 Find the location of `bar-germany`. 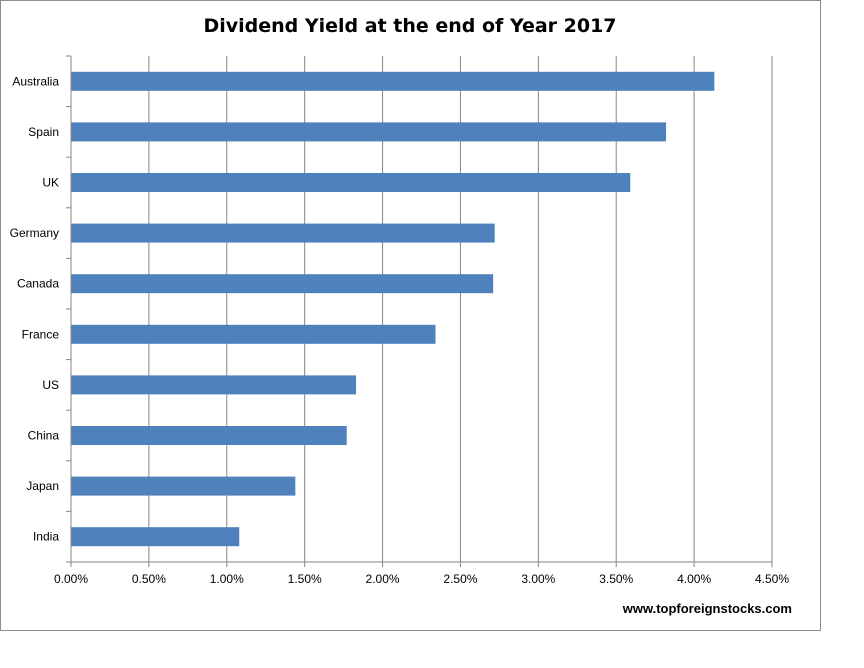

bar-germany is located at coordinates (283, 233).